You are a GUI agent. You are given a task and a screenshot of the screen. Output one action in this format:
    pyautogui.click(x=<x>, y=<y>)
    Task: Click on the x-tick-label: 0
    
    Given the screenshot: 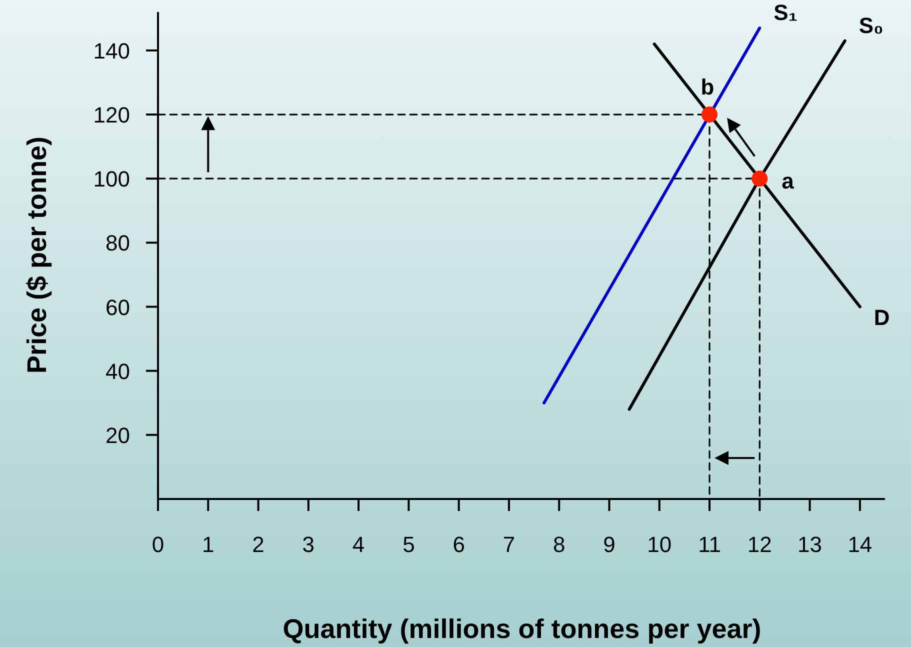 What is the action you would take?
    pyautogui.click(x=158, y=544)
    